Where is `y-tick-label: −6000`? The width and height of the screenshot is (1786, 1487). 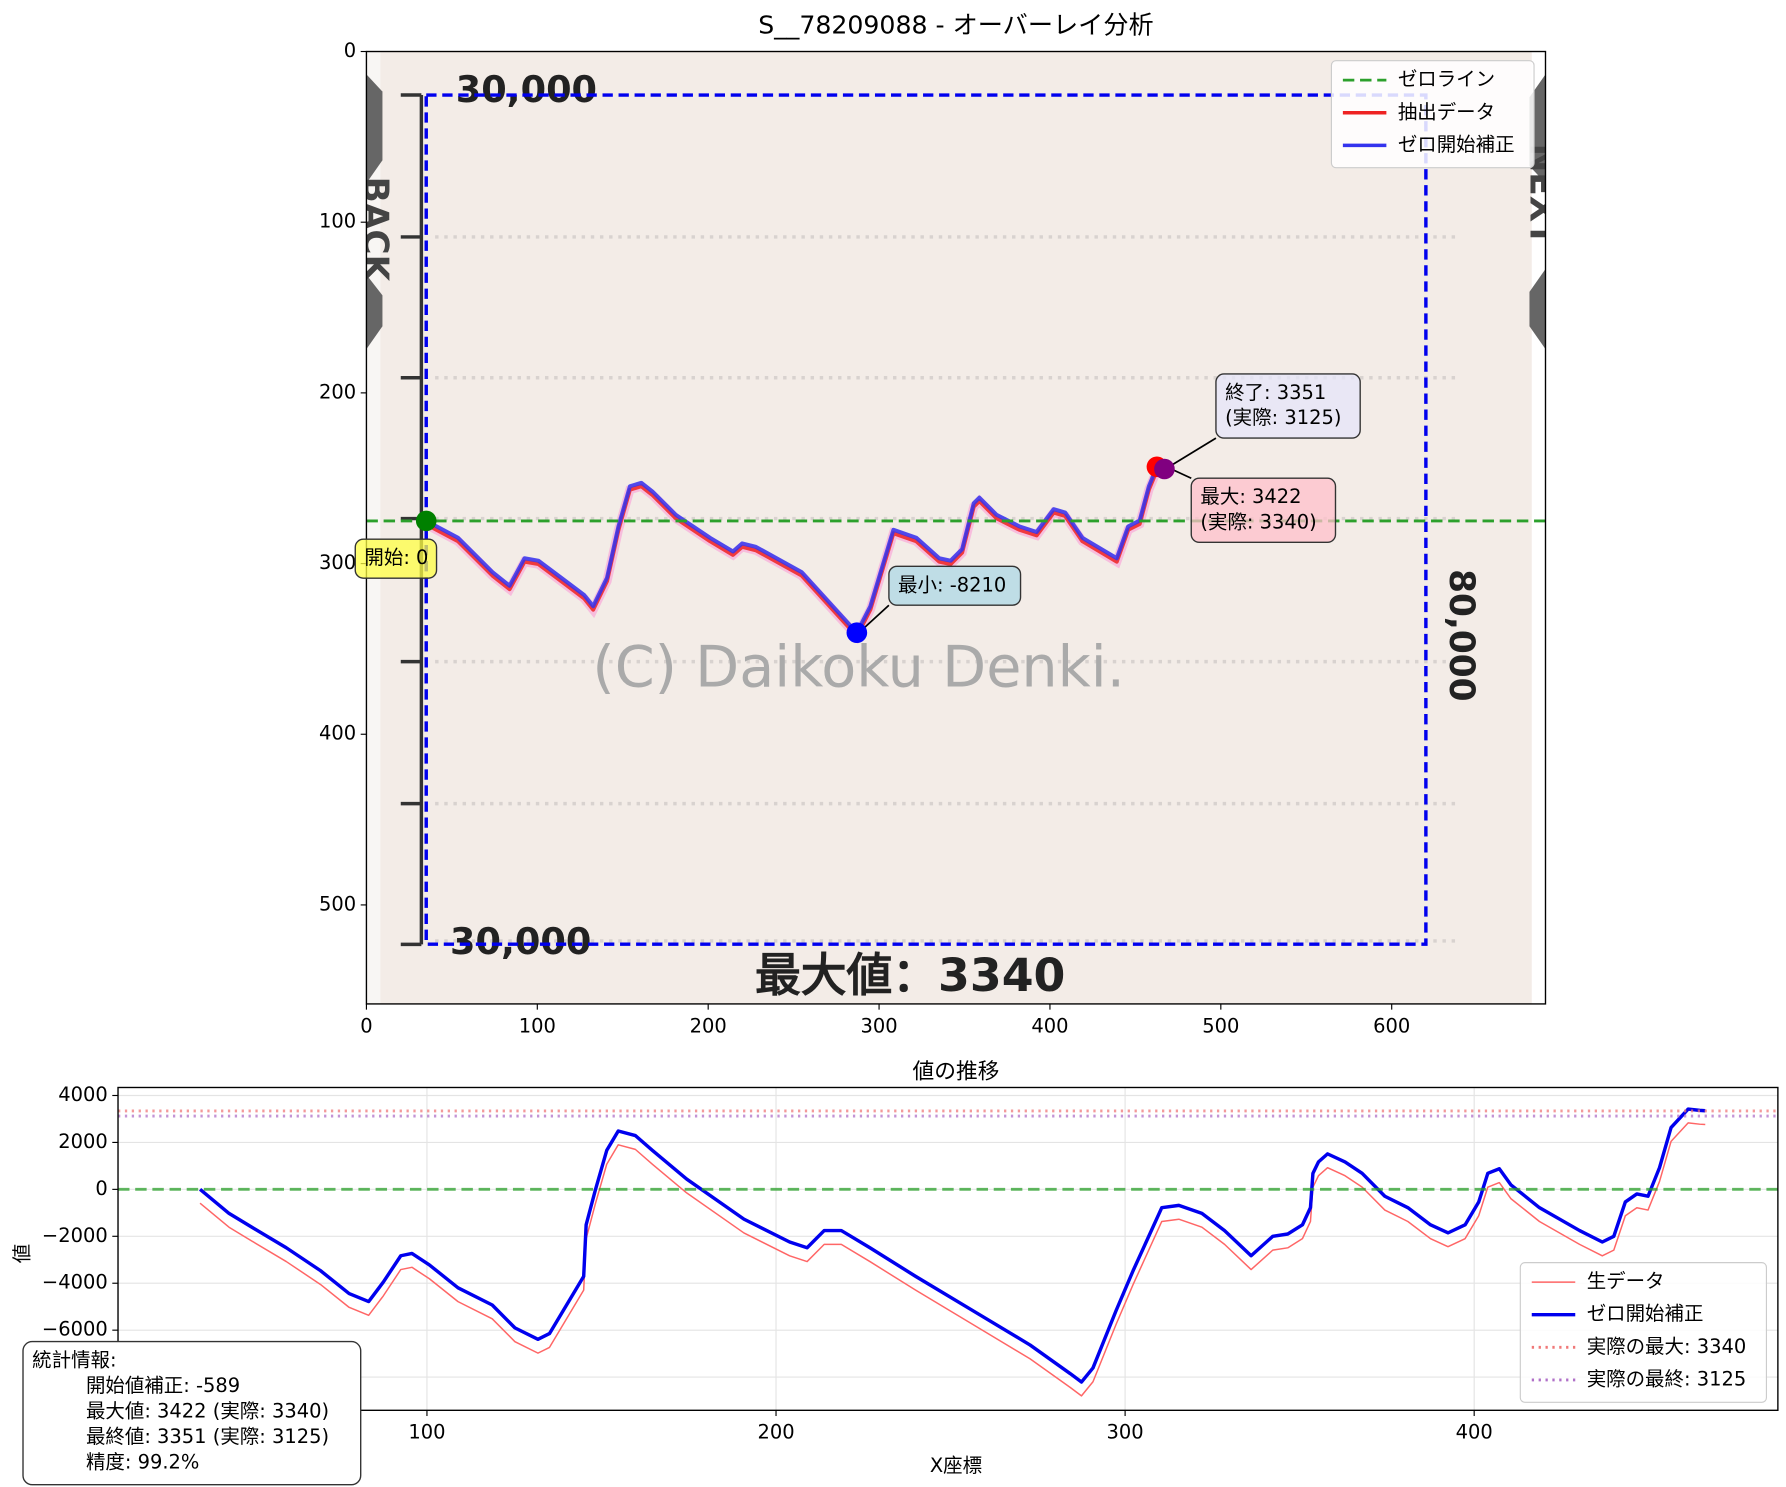 y-tick-label: −6000 is located at coordinates (75, 1329).